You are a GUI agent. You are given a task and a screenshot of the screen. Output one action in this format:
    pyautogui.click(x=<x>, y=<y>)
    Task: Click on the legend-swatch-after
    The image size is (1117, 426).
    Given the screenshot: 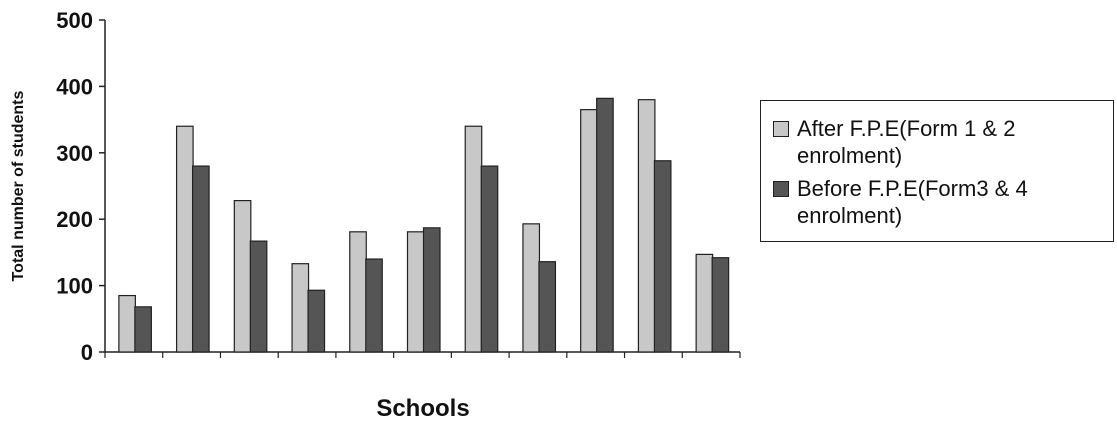 What is the action you would take?
    pyautogui.click(x=781, y=129)
    